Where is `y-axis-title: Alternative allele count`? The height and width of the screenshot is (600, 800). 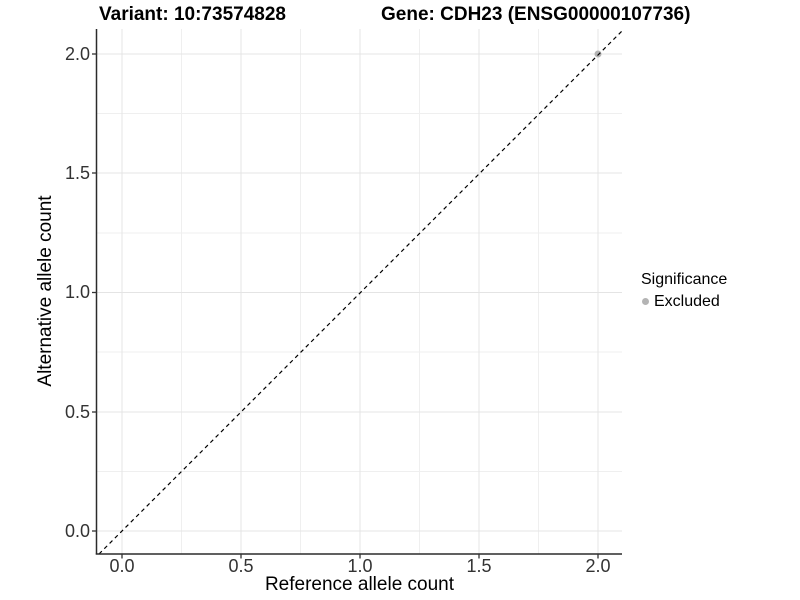
y-axis-title: Alternative allele count is located at coordinates (45, 291).